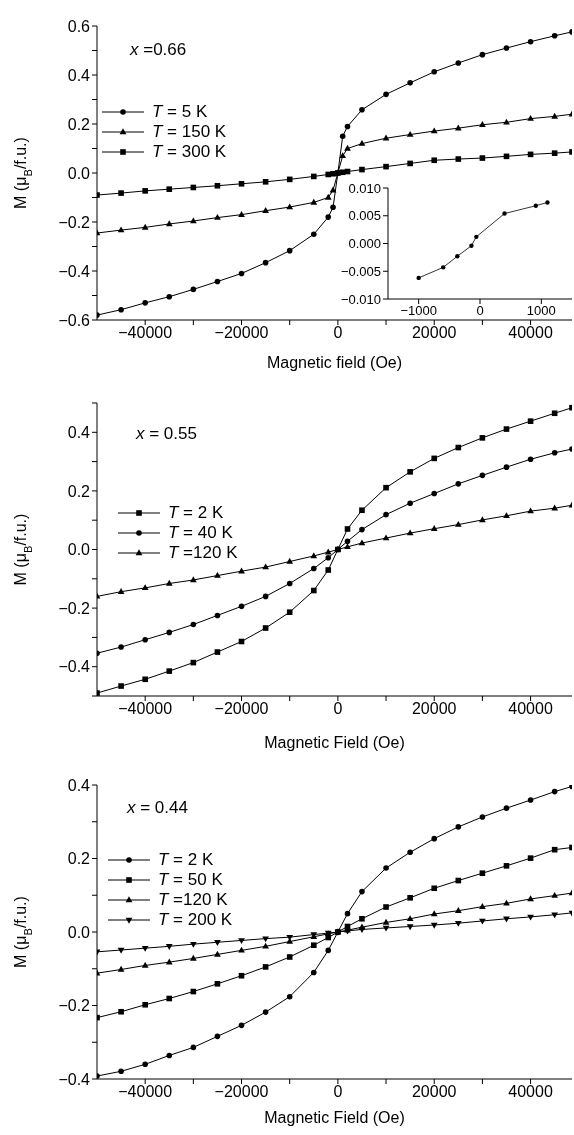  I want to click on legend-label: T = 5 K, so click(180, 112).